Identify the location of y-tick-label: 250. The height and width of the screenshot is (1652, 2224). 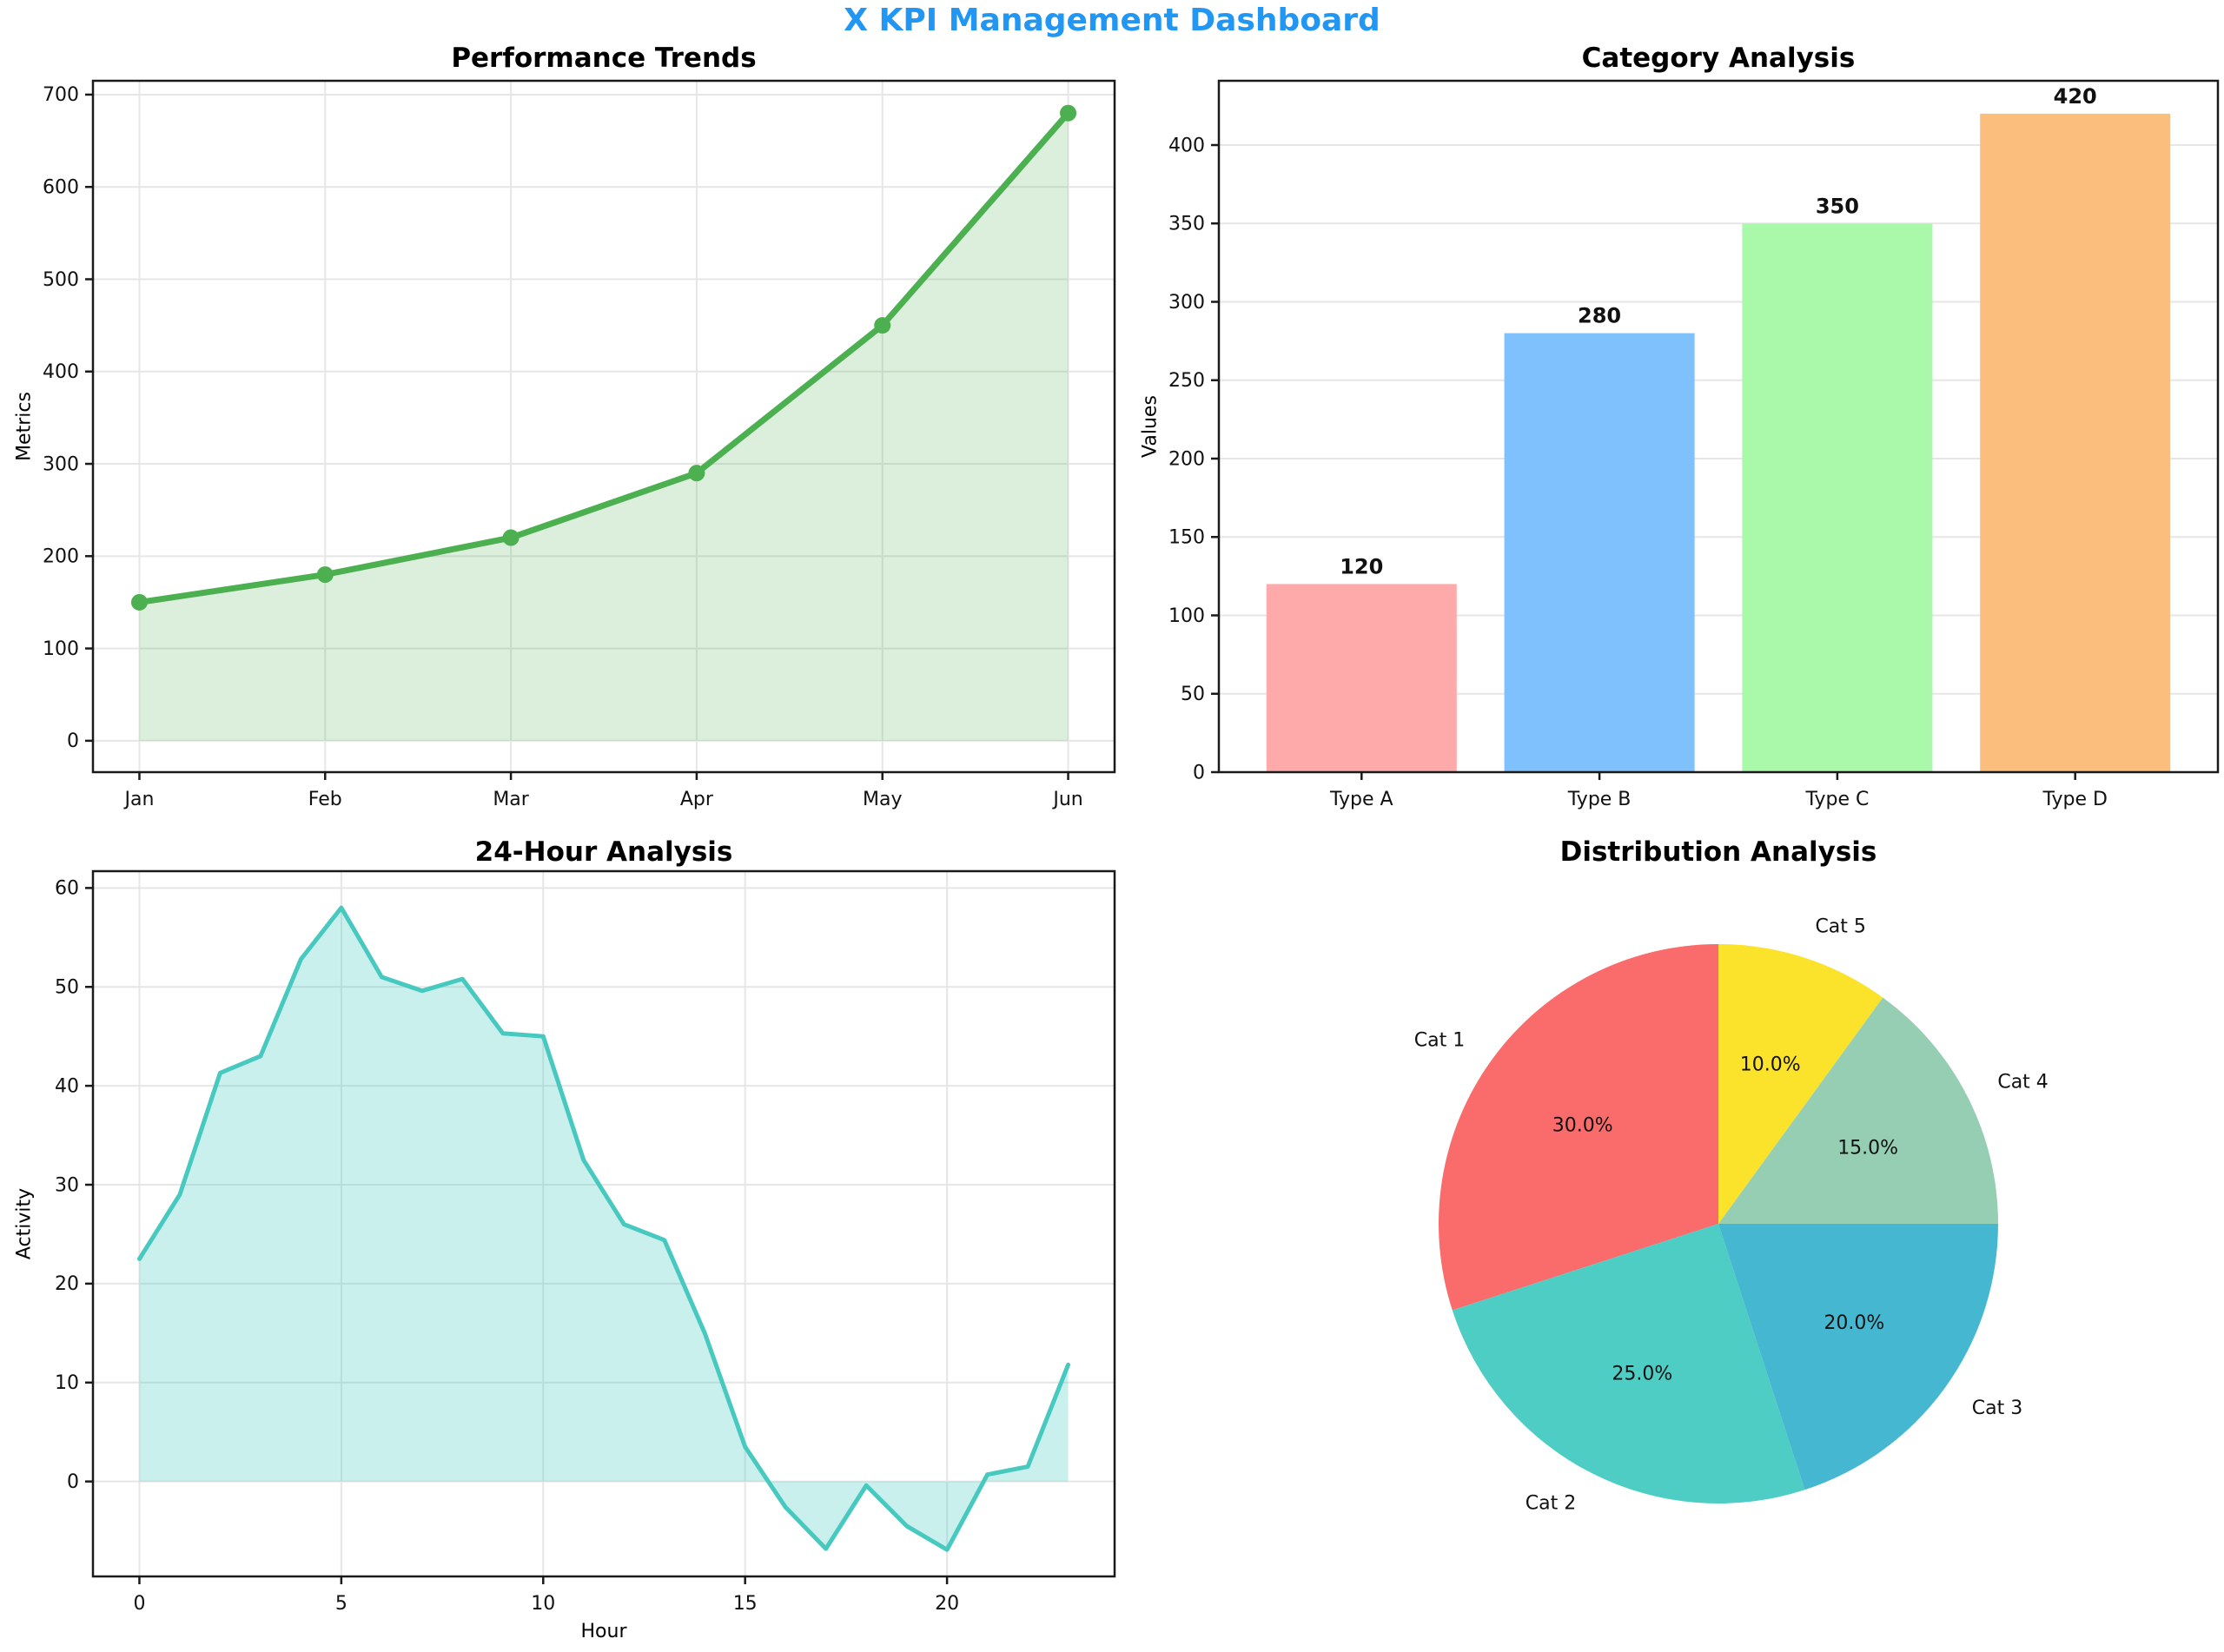
(1186, 381).